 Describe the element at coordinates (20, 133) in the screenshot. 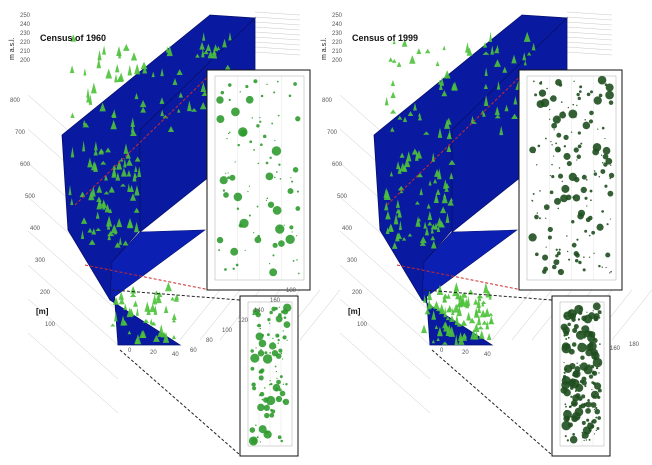

I see `distance-tick: 700` at that location.